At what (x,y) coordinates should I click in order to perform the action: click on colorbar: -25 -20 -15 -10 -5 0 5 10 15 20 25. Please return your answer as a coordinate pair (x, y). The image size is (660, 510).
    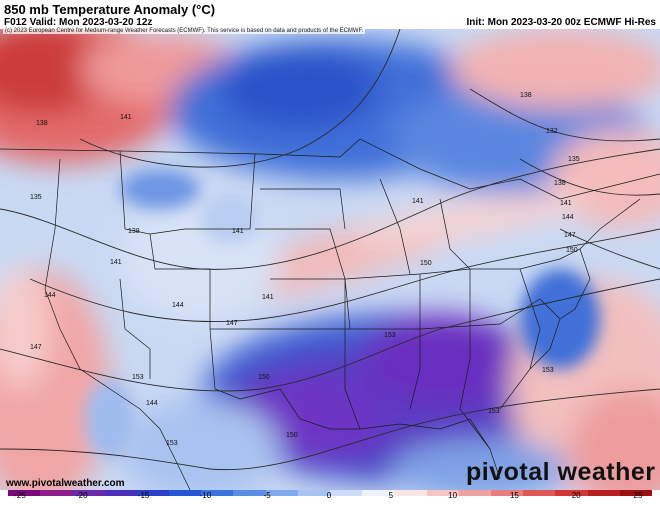
    Looking at the image, I should click on (330, 500).